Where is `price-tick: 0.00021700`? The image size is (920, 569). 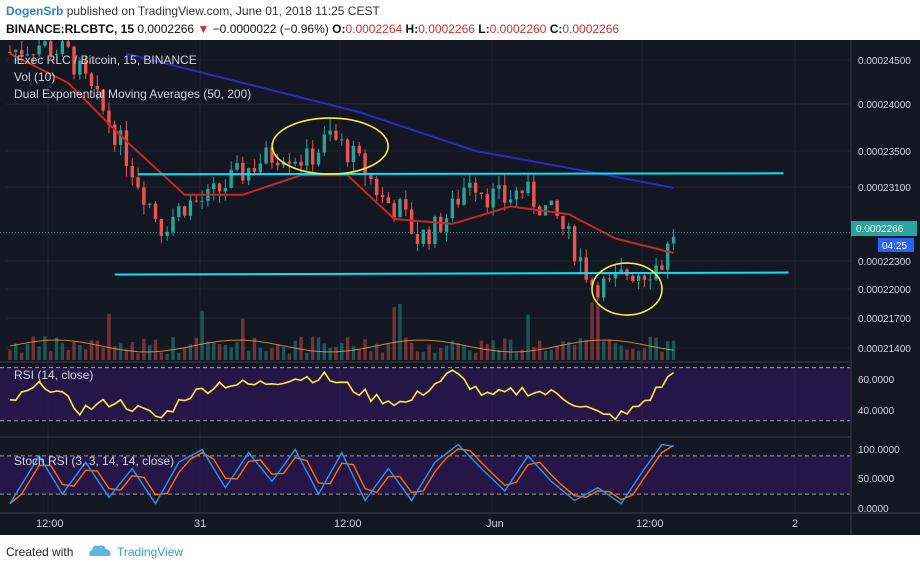
price-tick: 0.00021700 is located at coordinates (884, 319).